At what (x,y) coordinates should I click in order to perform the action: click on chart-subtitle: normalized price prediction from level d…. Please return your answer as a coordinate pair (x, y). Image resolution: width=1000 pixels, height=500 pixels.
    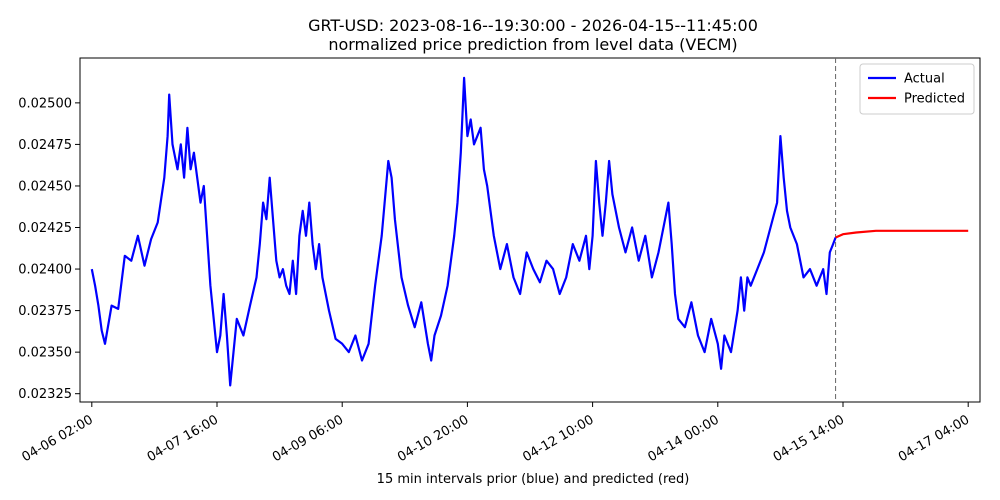
    Looking at the image, I should click on (532, 44).